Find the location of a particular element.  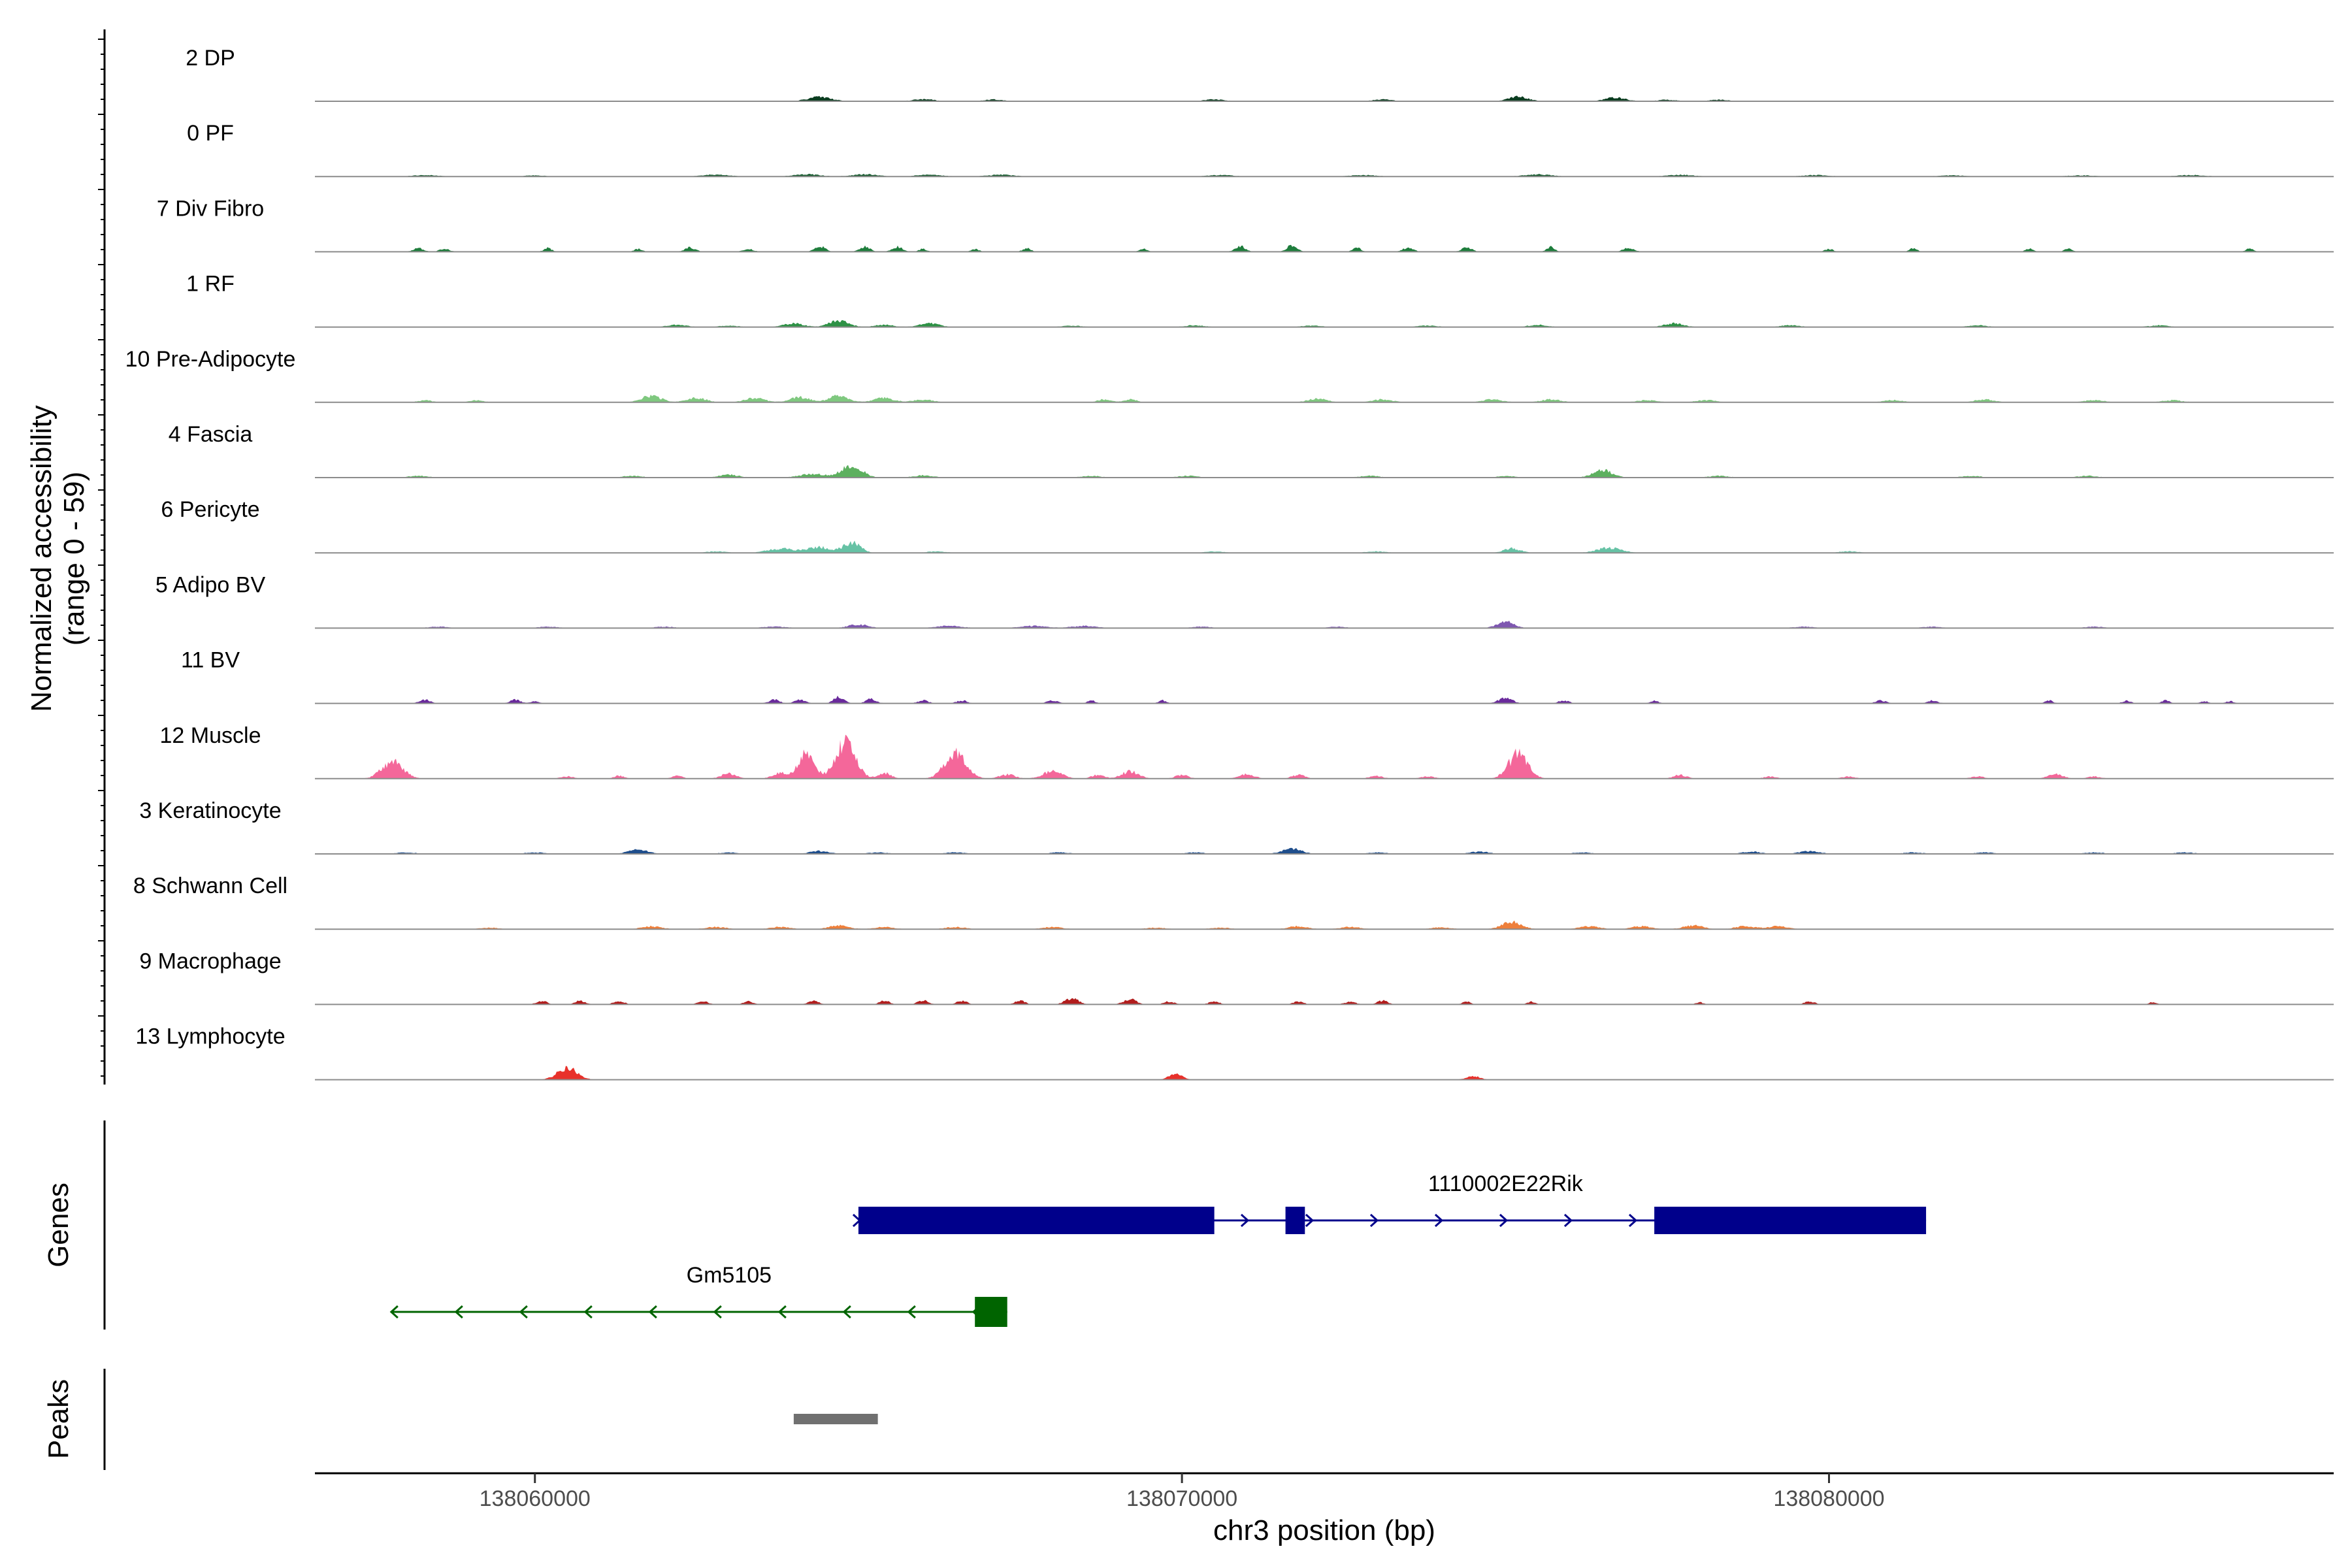

x-tick-label: 138060000 is located at coordinates (535, 1498).